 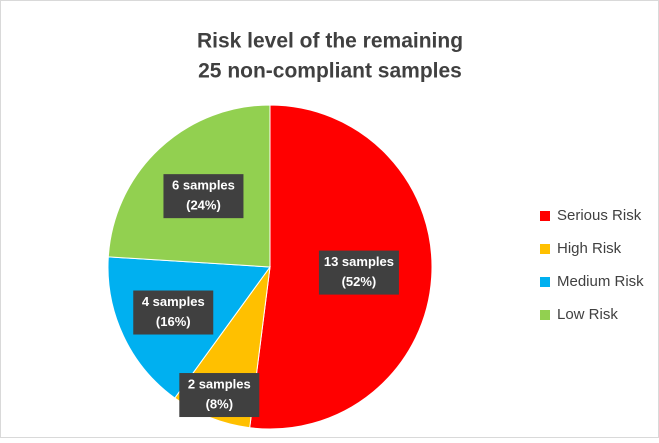 I want to click on data-label: (8%), so click(x=219, y=403).